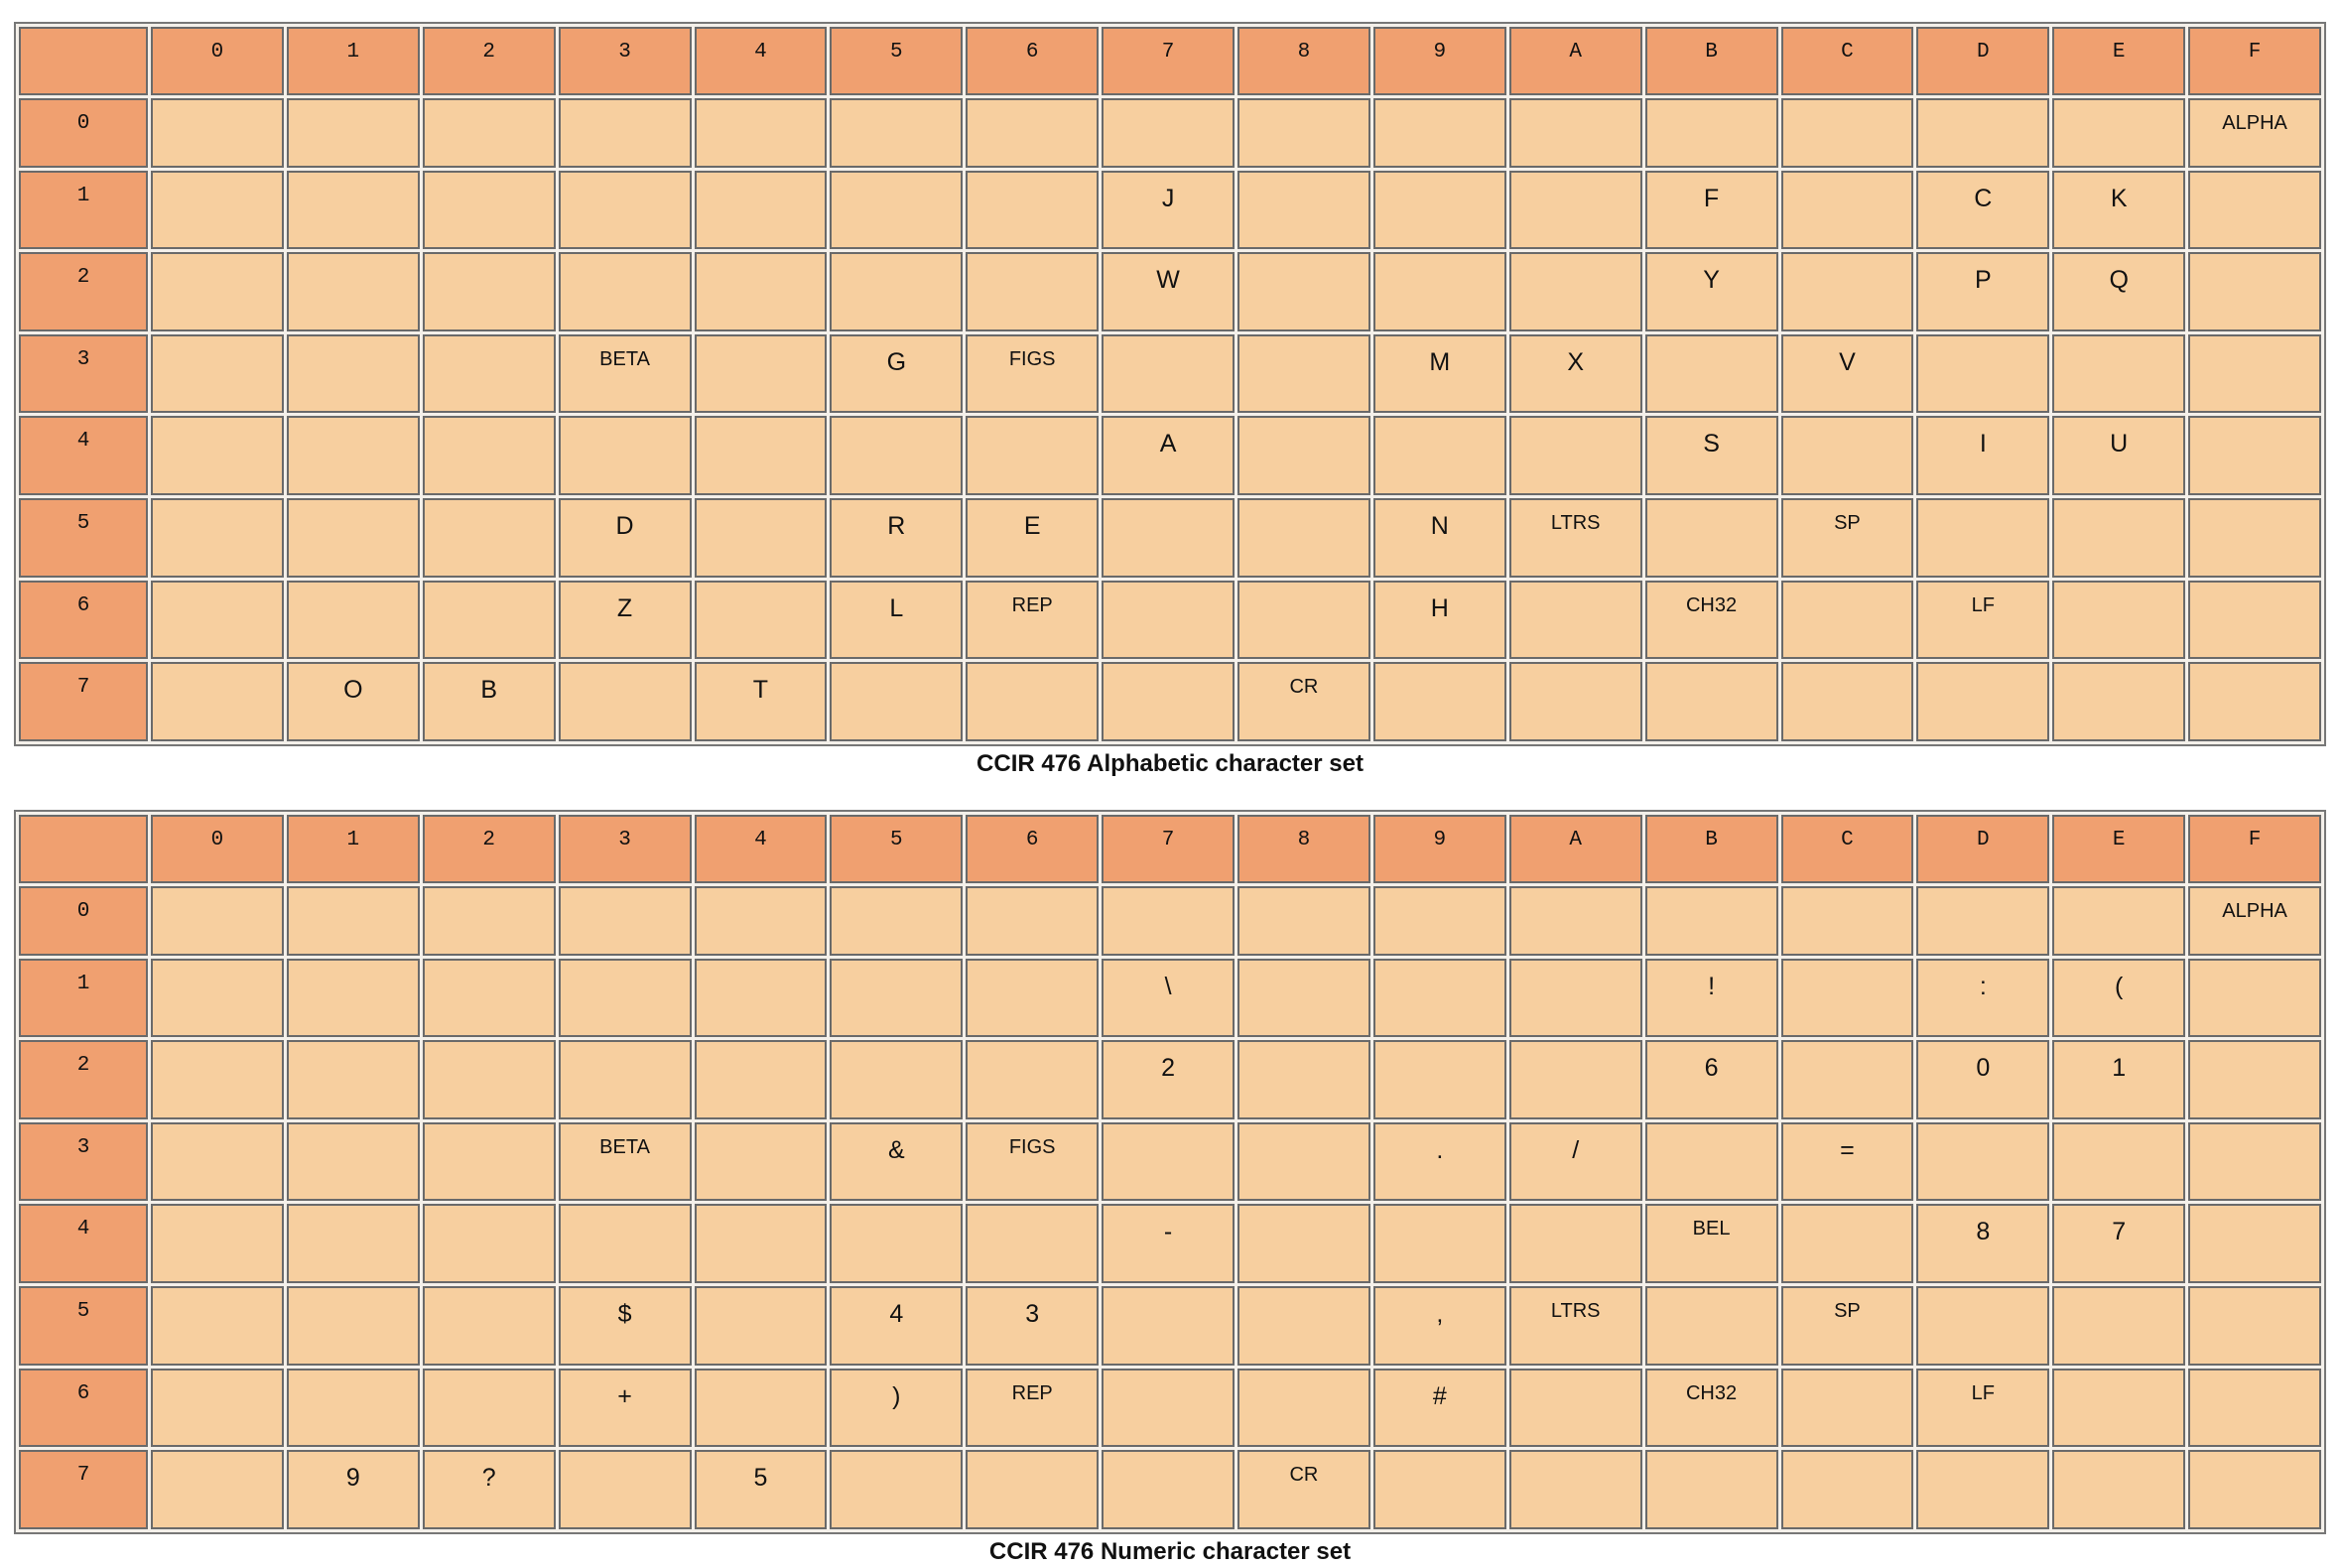  I want to click on row-header: 3, so click(83, 373).